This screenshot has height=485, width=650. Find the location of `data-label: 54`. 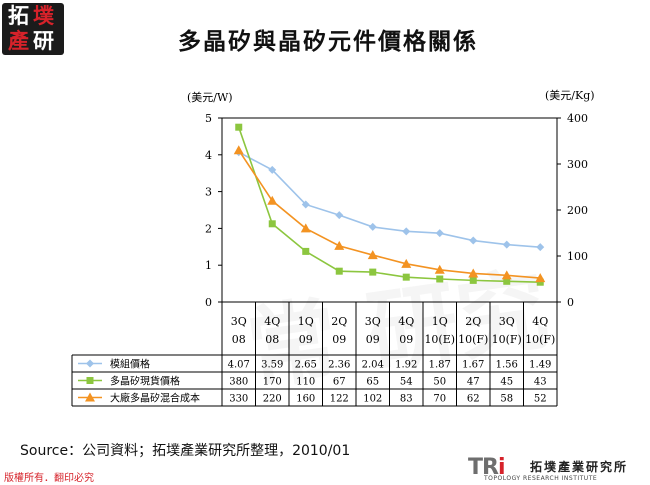

data-label: 54 is located at coordinates (406, 382).